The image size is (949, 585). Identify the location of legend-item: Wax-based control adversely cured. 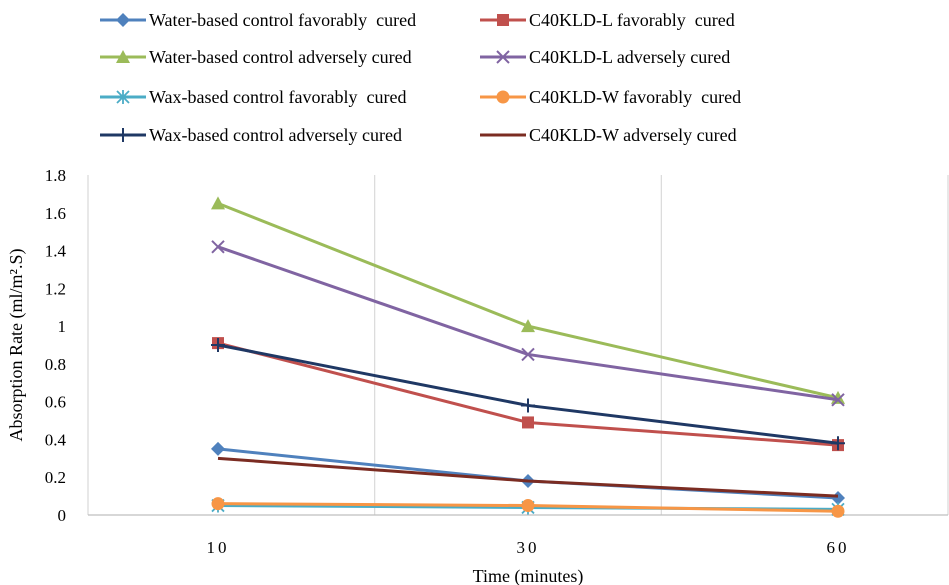
(251, 135).